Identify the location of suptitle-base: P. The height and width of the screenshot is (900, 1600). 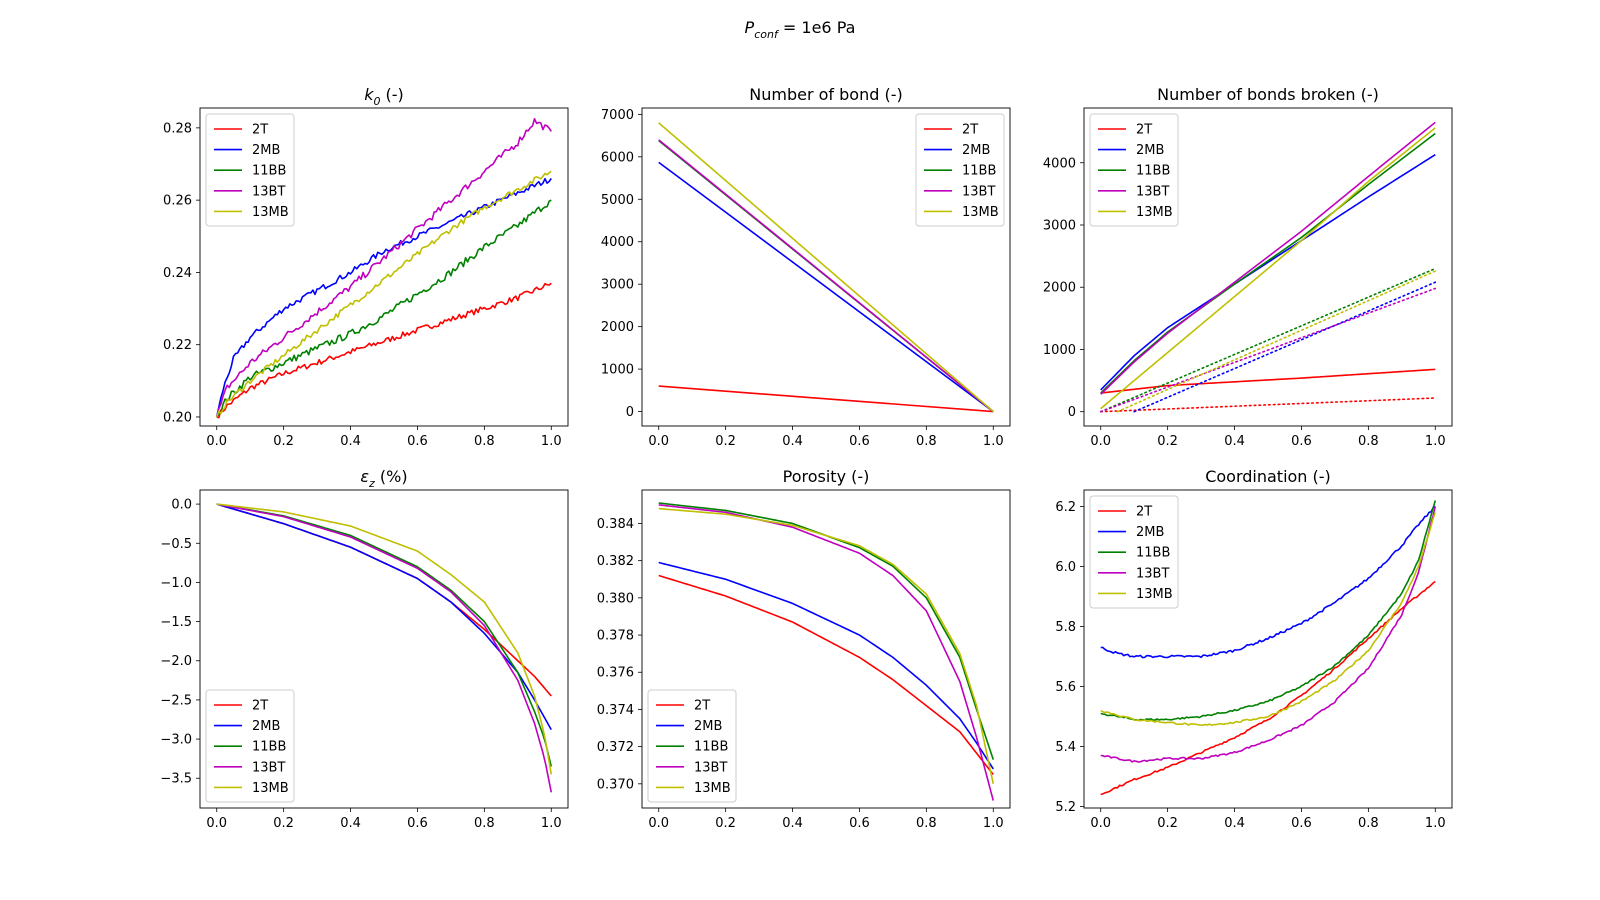
(750, 27).